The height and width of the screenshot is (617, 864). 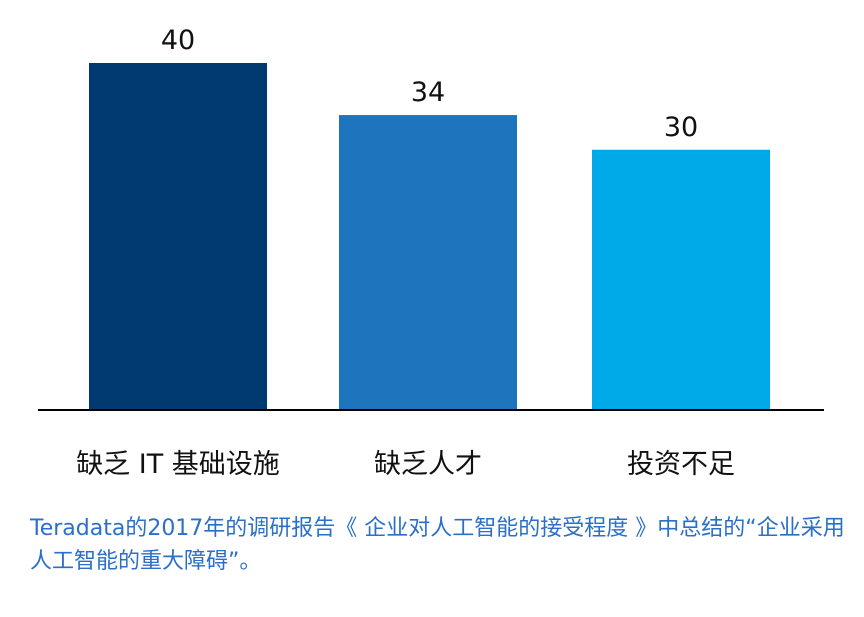 I want to click on value-labels-group: 40 34 30, so click(x=429, y=84).